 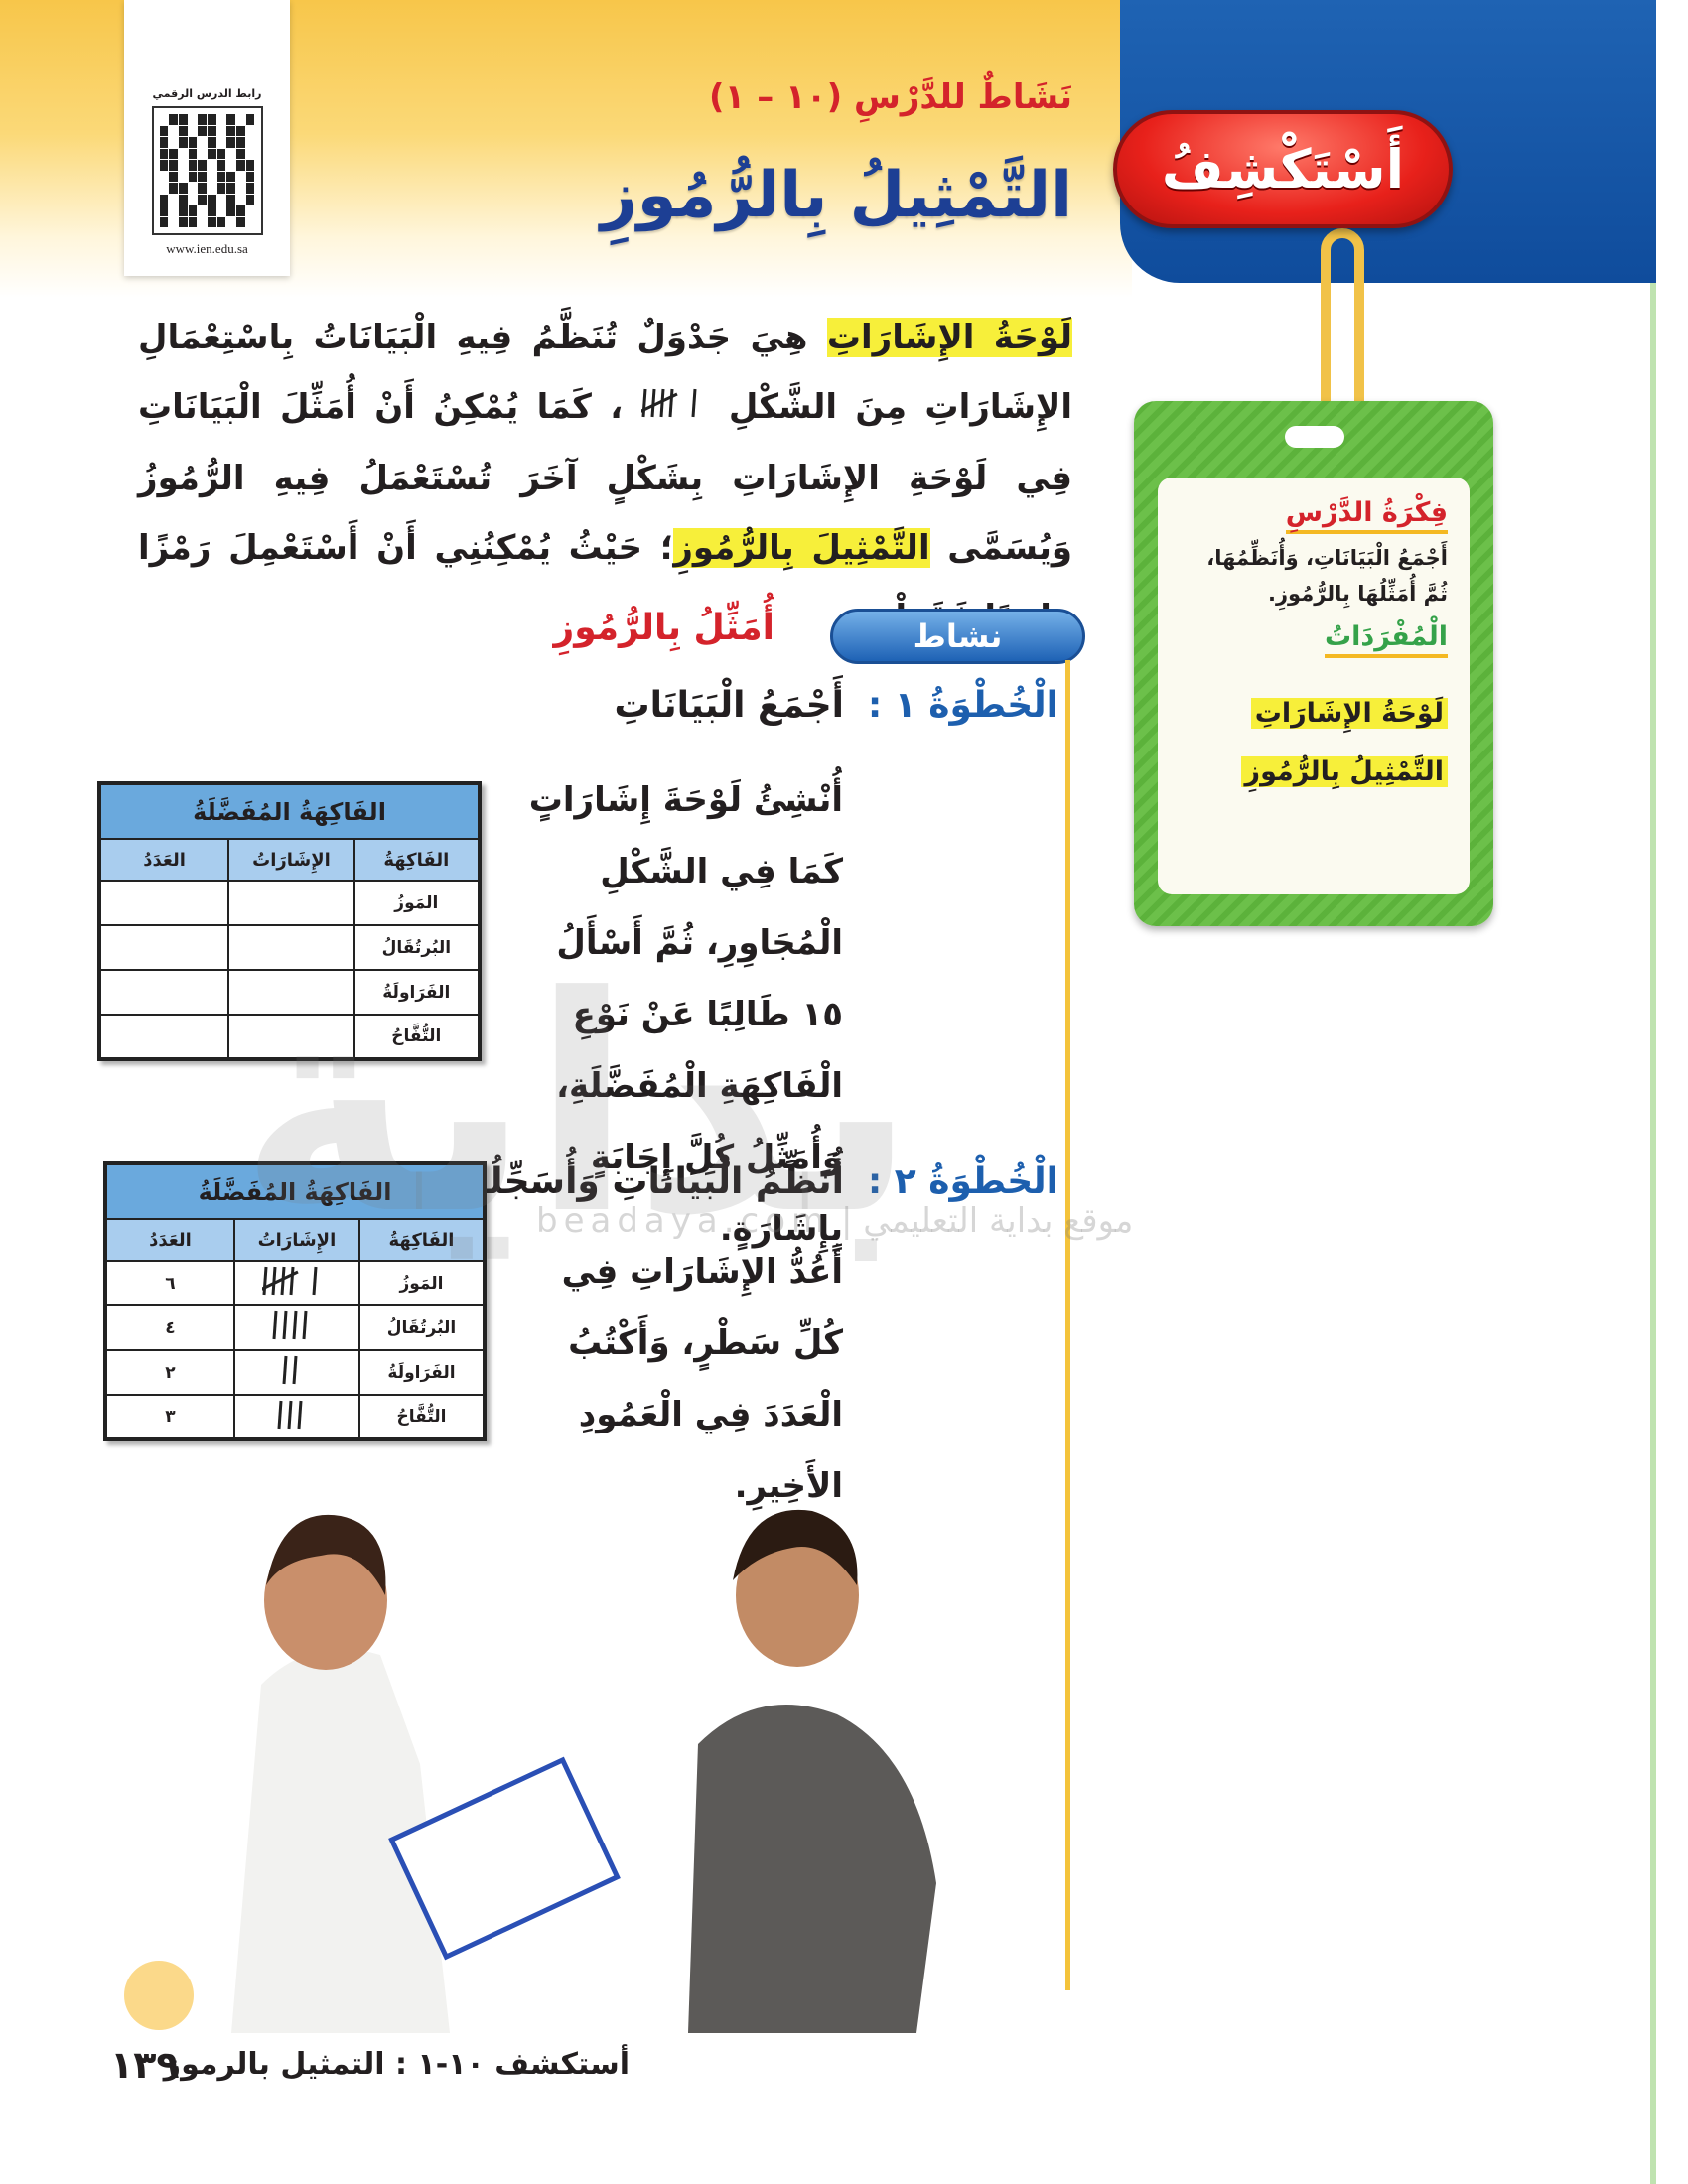 I want to click on vocabulary-title: الْمُفْرَدَاتُ, so click(x=1386, y=639).